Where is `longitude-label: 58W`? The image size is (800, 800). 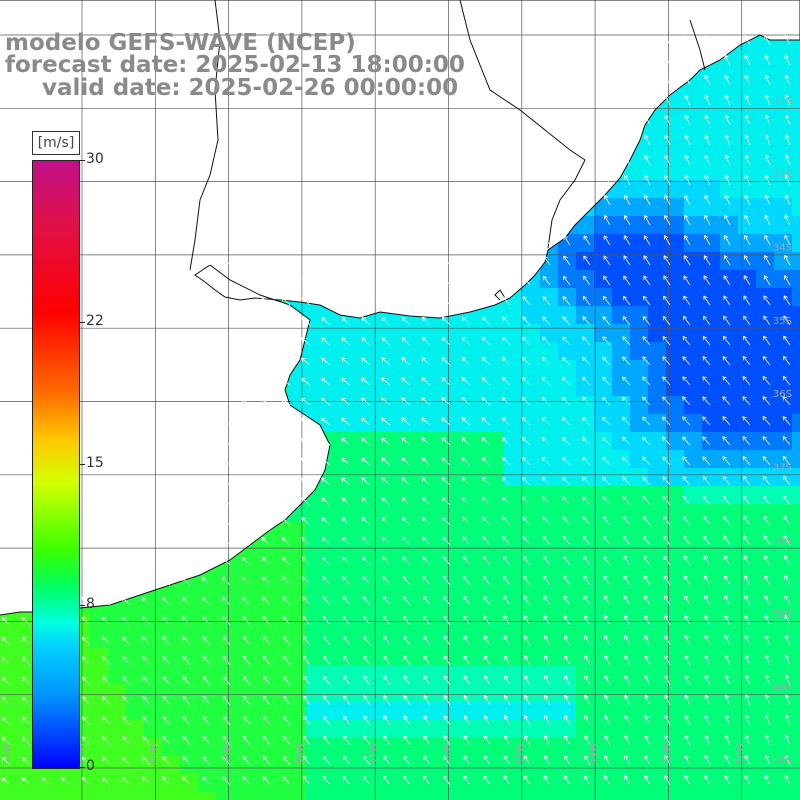
longitude-label: 58W is located at coordinates (300, 753).